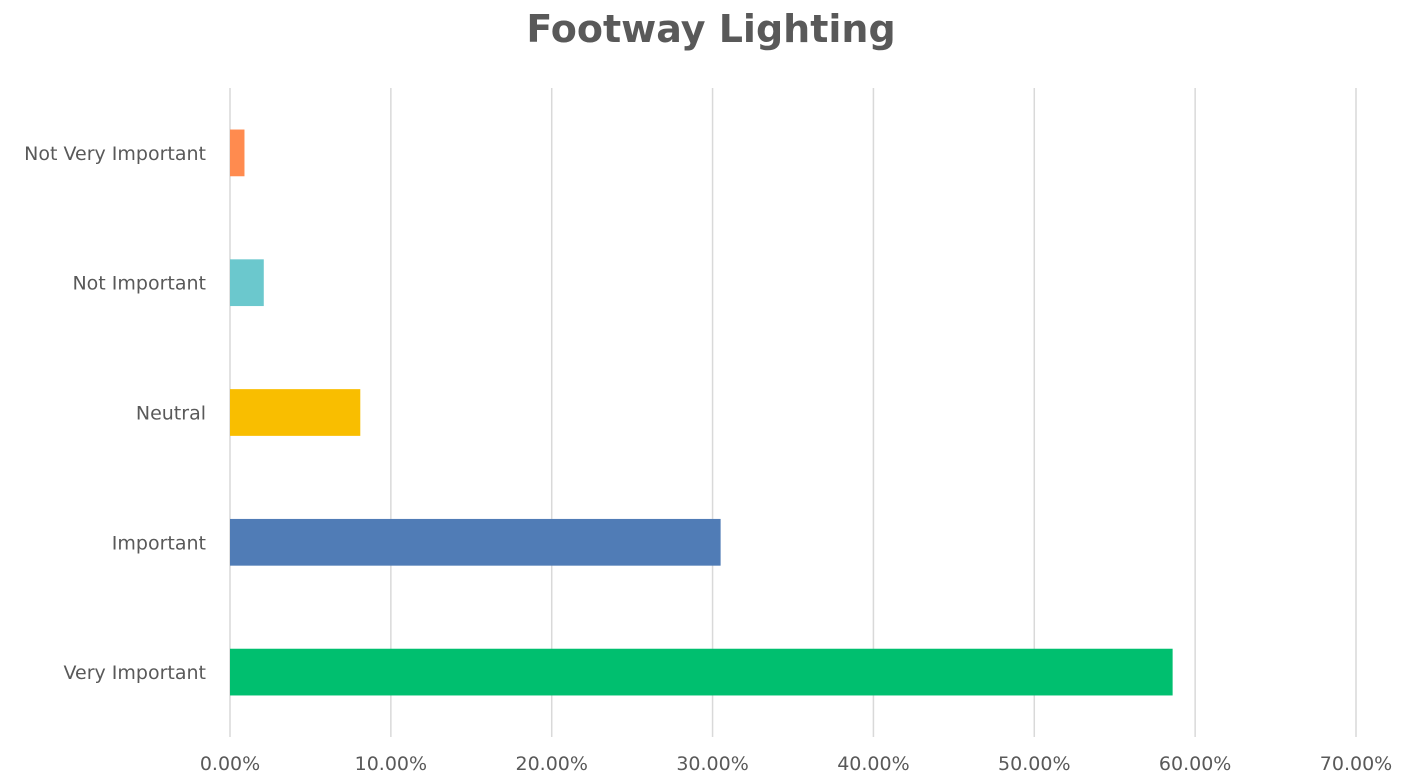 This screenshot has width=1422, height=778. I want to click on category-label: Neutral, so click(171, 414).